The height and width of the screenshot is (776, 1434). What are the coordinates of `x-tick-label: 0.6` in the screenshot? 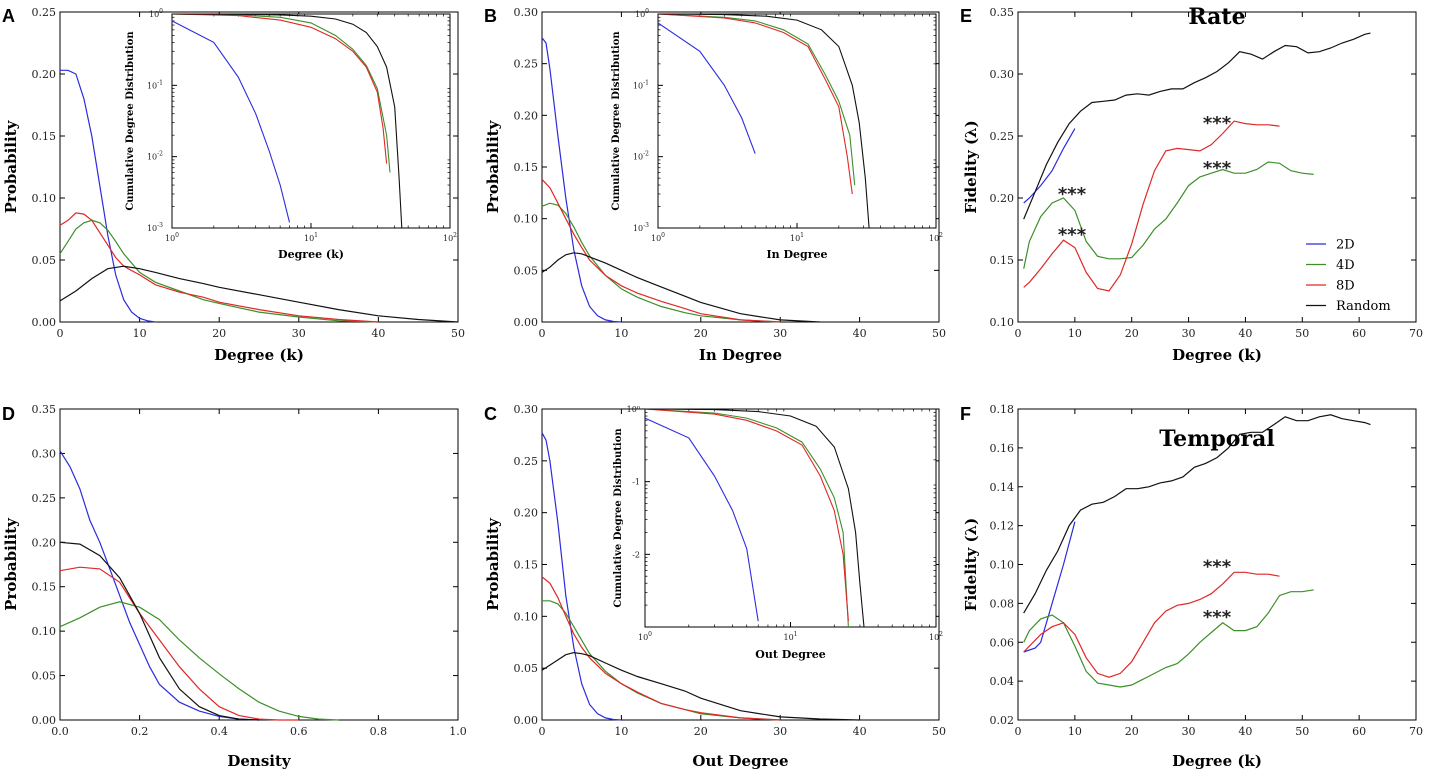 It's located at (299, 731).